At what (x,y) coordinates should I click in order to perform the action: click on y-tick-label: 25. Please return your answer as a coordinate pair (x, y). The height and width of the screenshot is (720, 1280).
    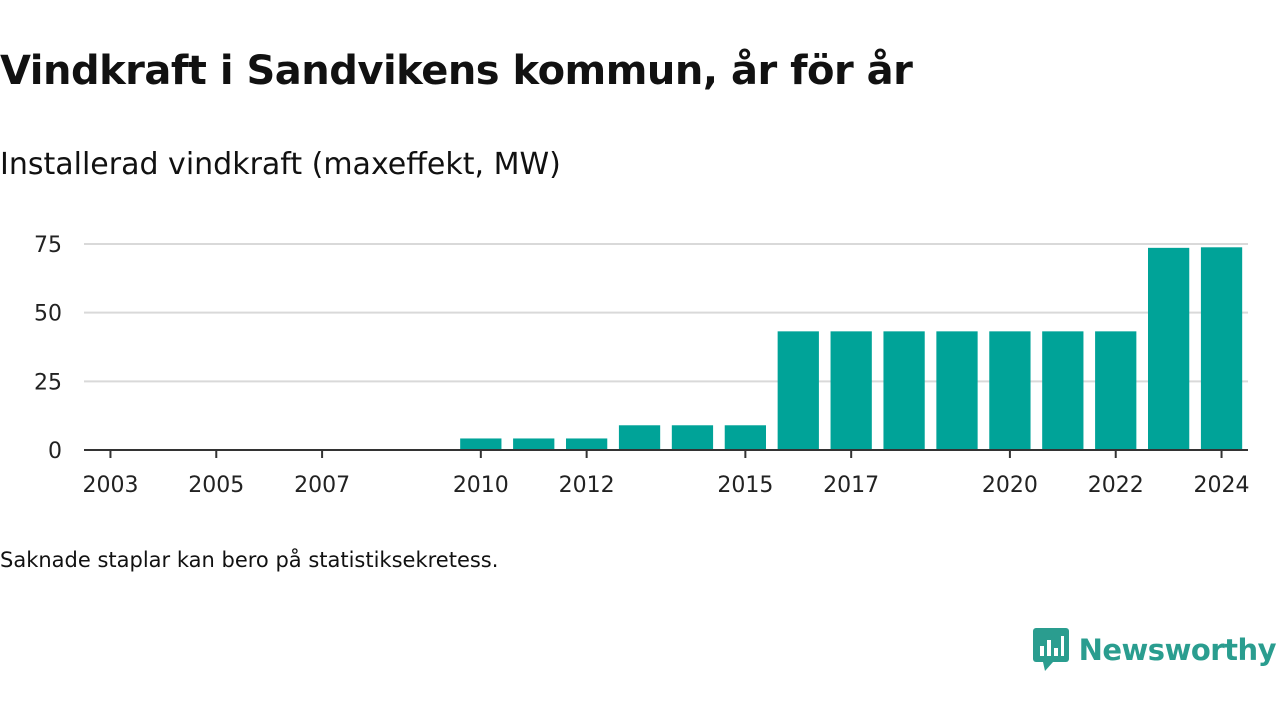
    Looking at the image, I should click on (48, 382).